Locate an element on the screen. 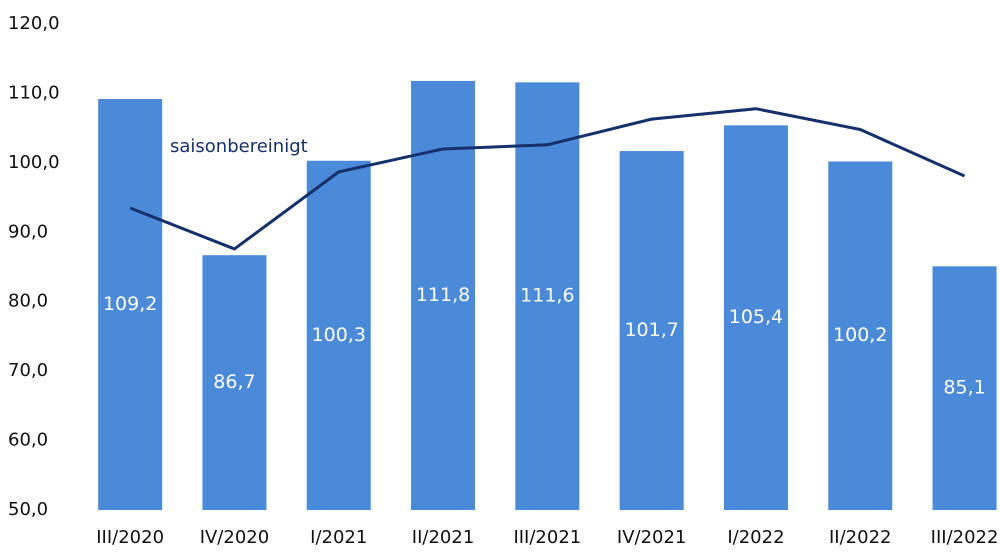 This screenshot has width=1000, height=552. x-tick-label: IV/2020 is located at coordinates (235, 537).